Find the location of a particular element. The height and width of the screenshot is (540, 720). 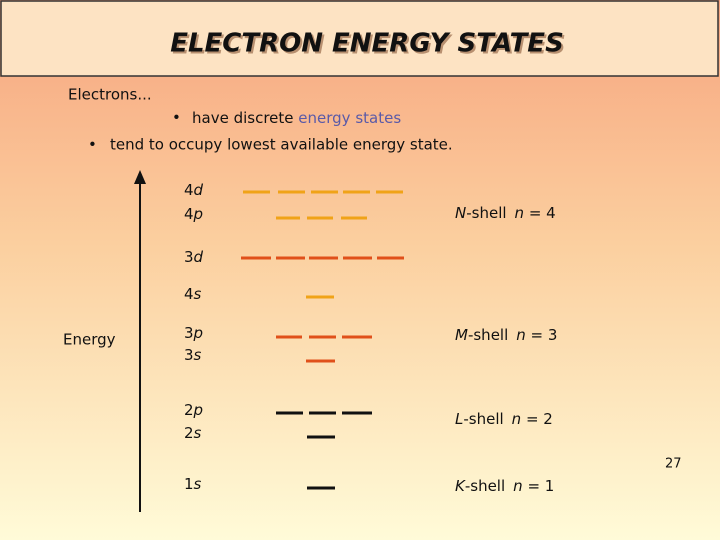

text: have discrete is located at coordinates (245, 118).